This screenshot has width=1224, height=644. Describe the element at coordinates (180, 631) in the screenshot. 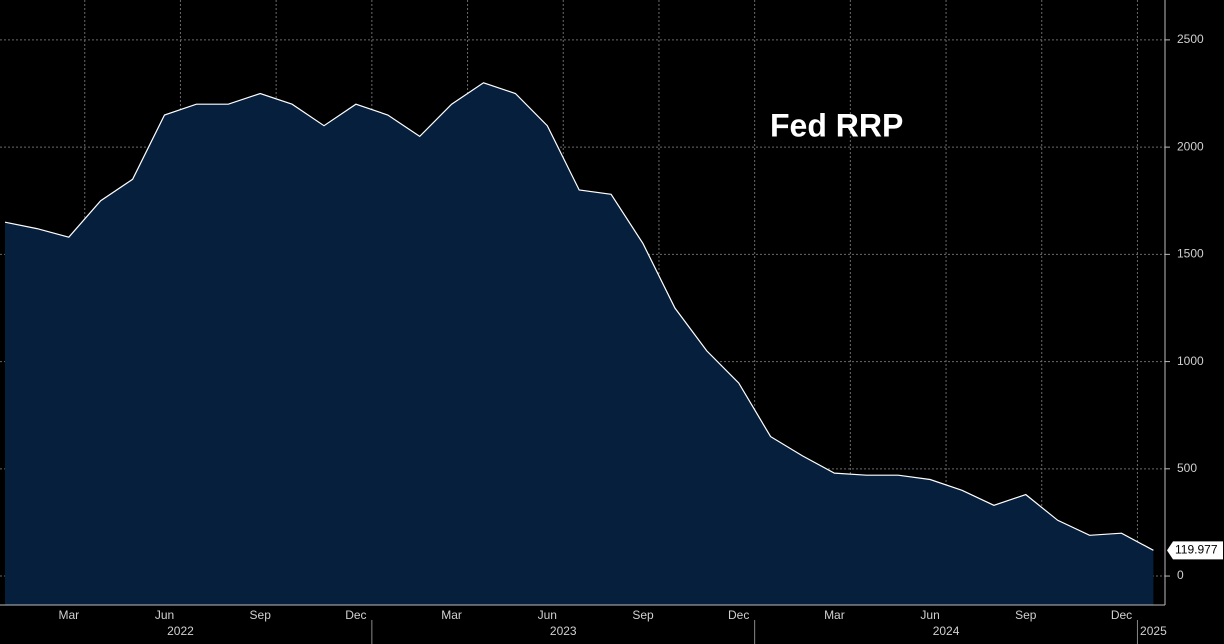

I see `year-label: 2022` at that location.